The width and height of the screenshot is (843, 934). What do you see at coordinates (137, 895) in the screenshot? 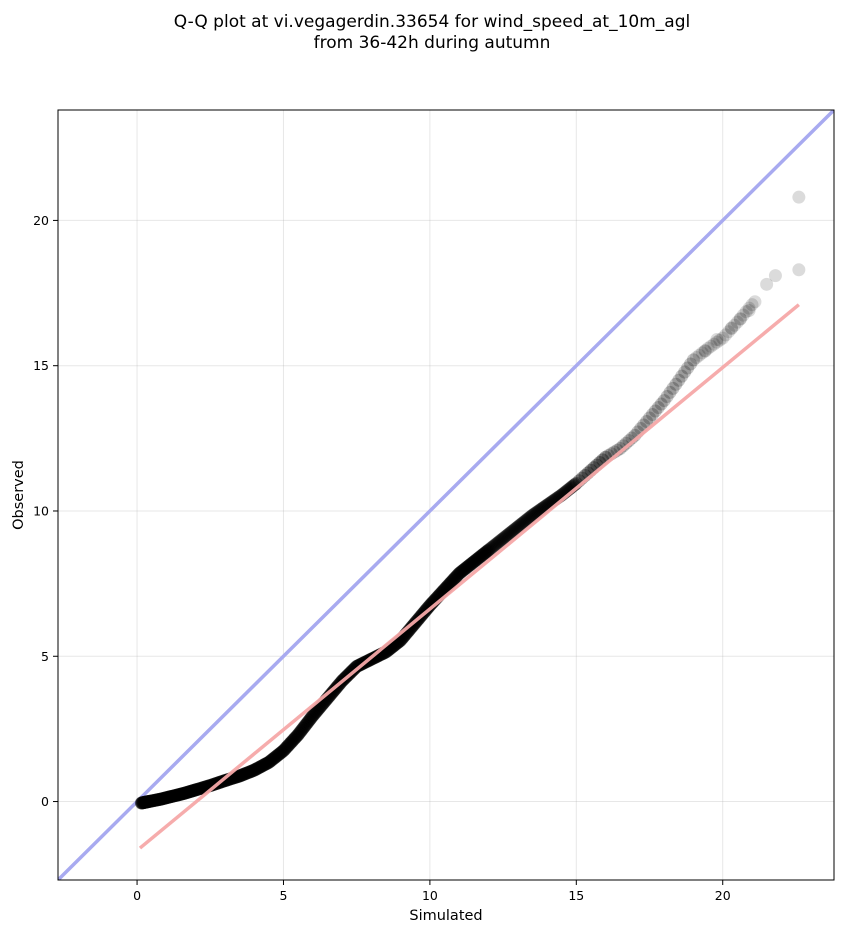
I see `x-tick-label: 0` at bounding box center [137, 895].